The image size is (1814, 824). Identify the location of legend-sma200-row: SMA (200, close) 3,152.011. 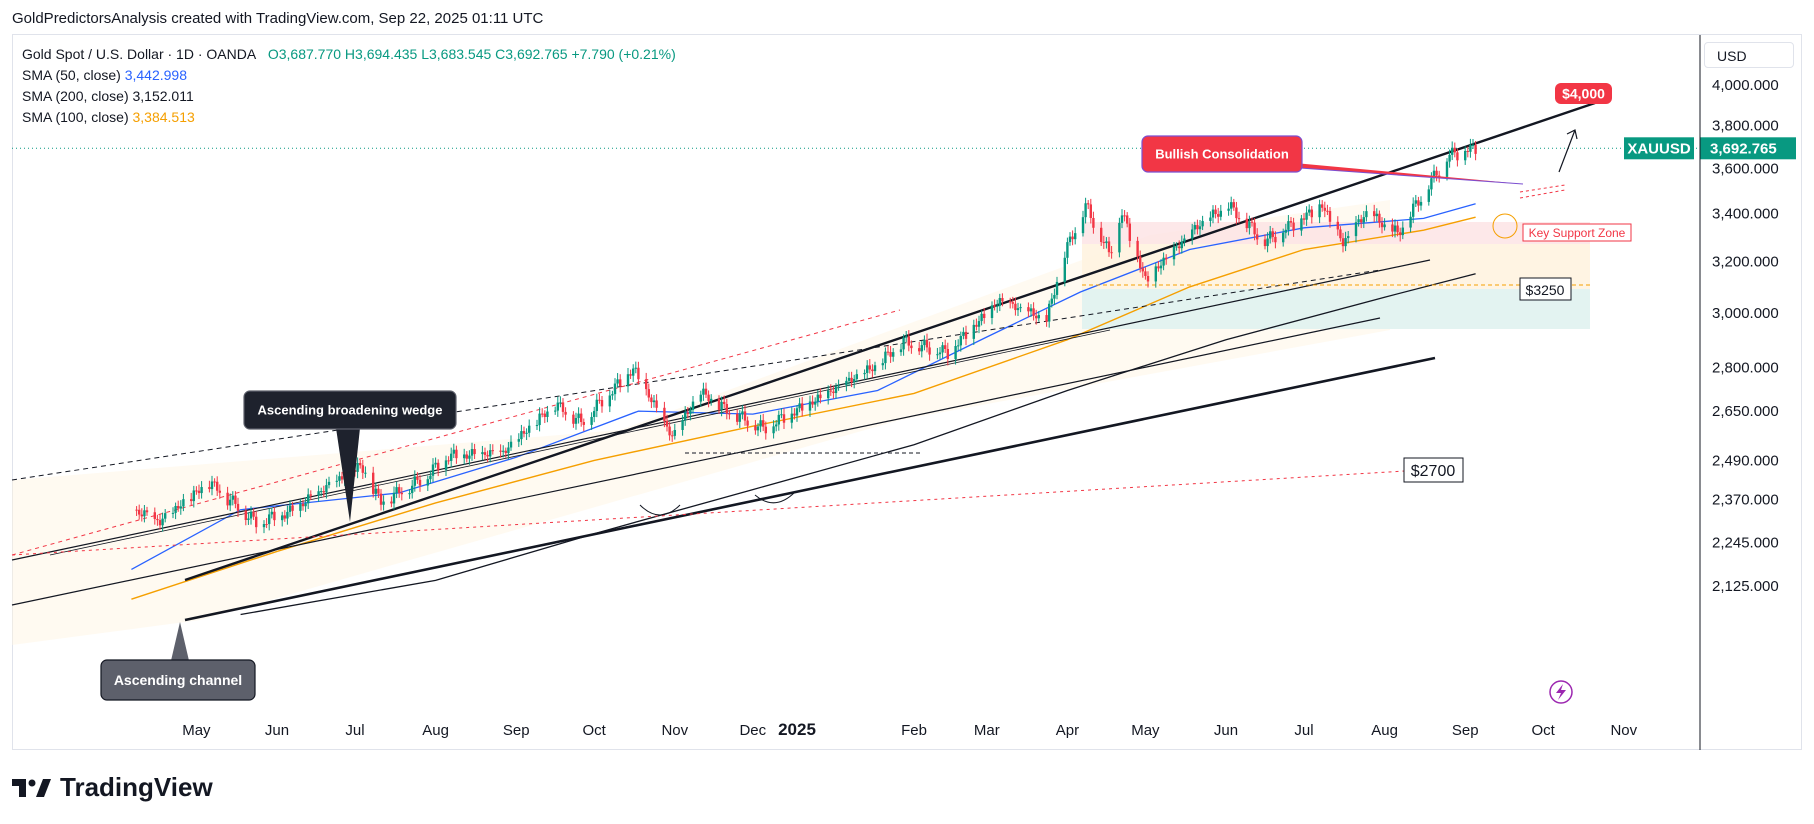
(349, 96).